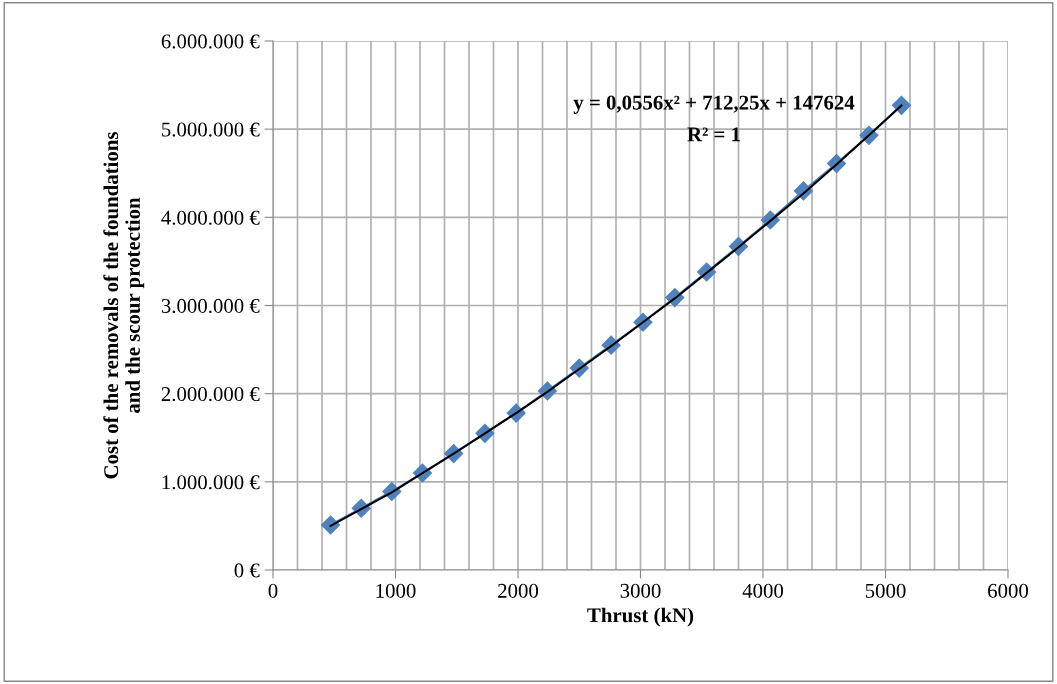  Describe the element at coordinates (713, 134) in the screenshot. I see `annotation: R² = 1` at that location.